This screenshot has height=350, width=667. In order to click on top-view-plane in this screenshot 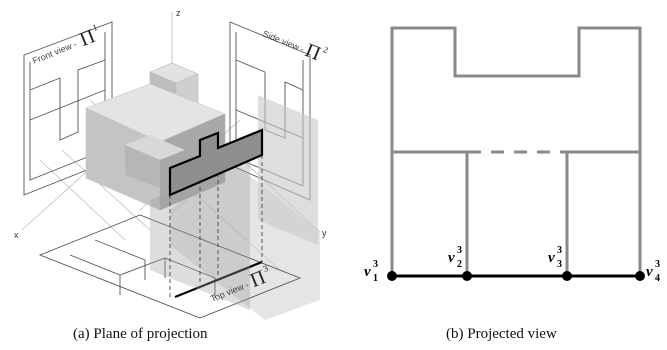, I will do `click(170, 266)`.